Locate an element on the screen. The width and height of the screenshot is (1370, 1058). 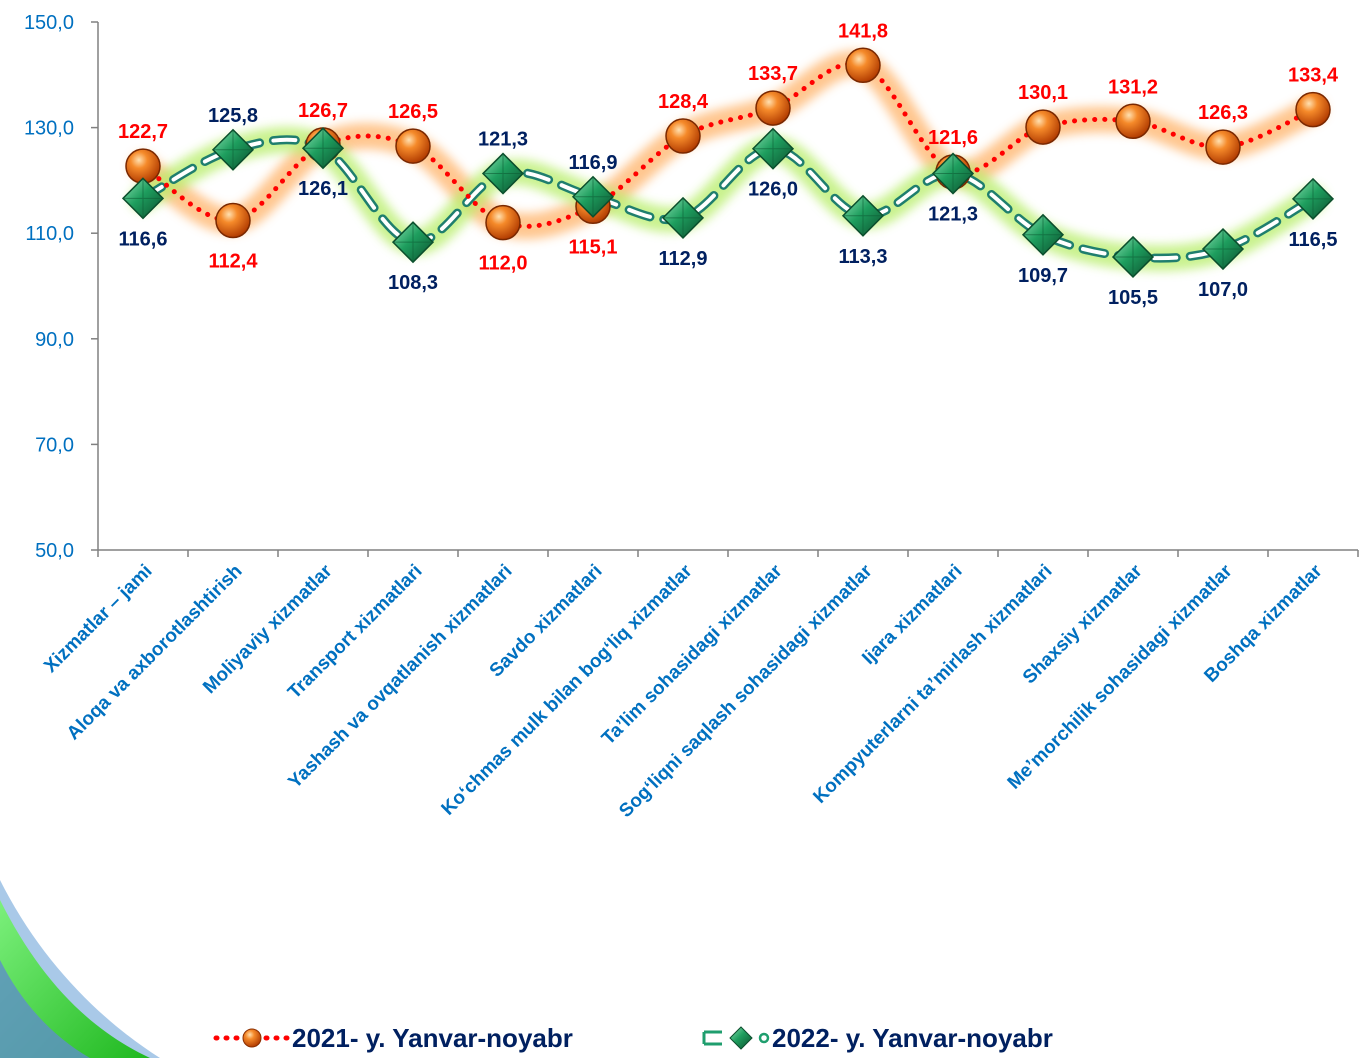
legend-item-2022: 2022- y. Yanvar-noyabr is located at coordinates (877, 1038).